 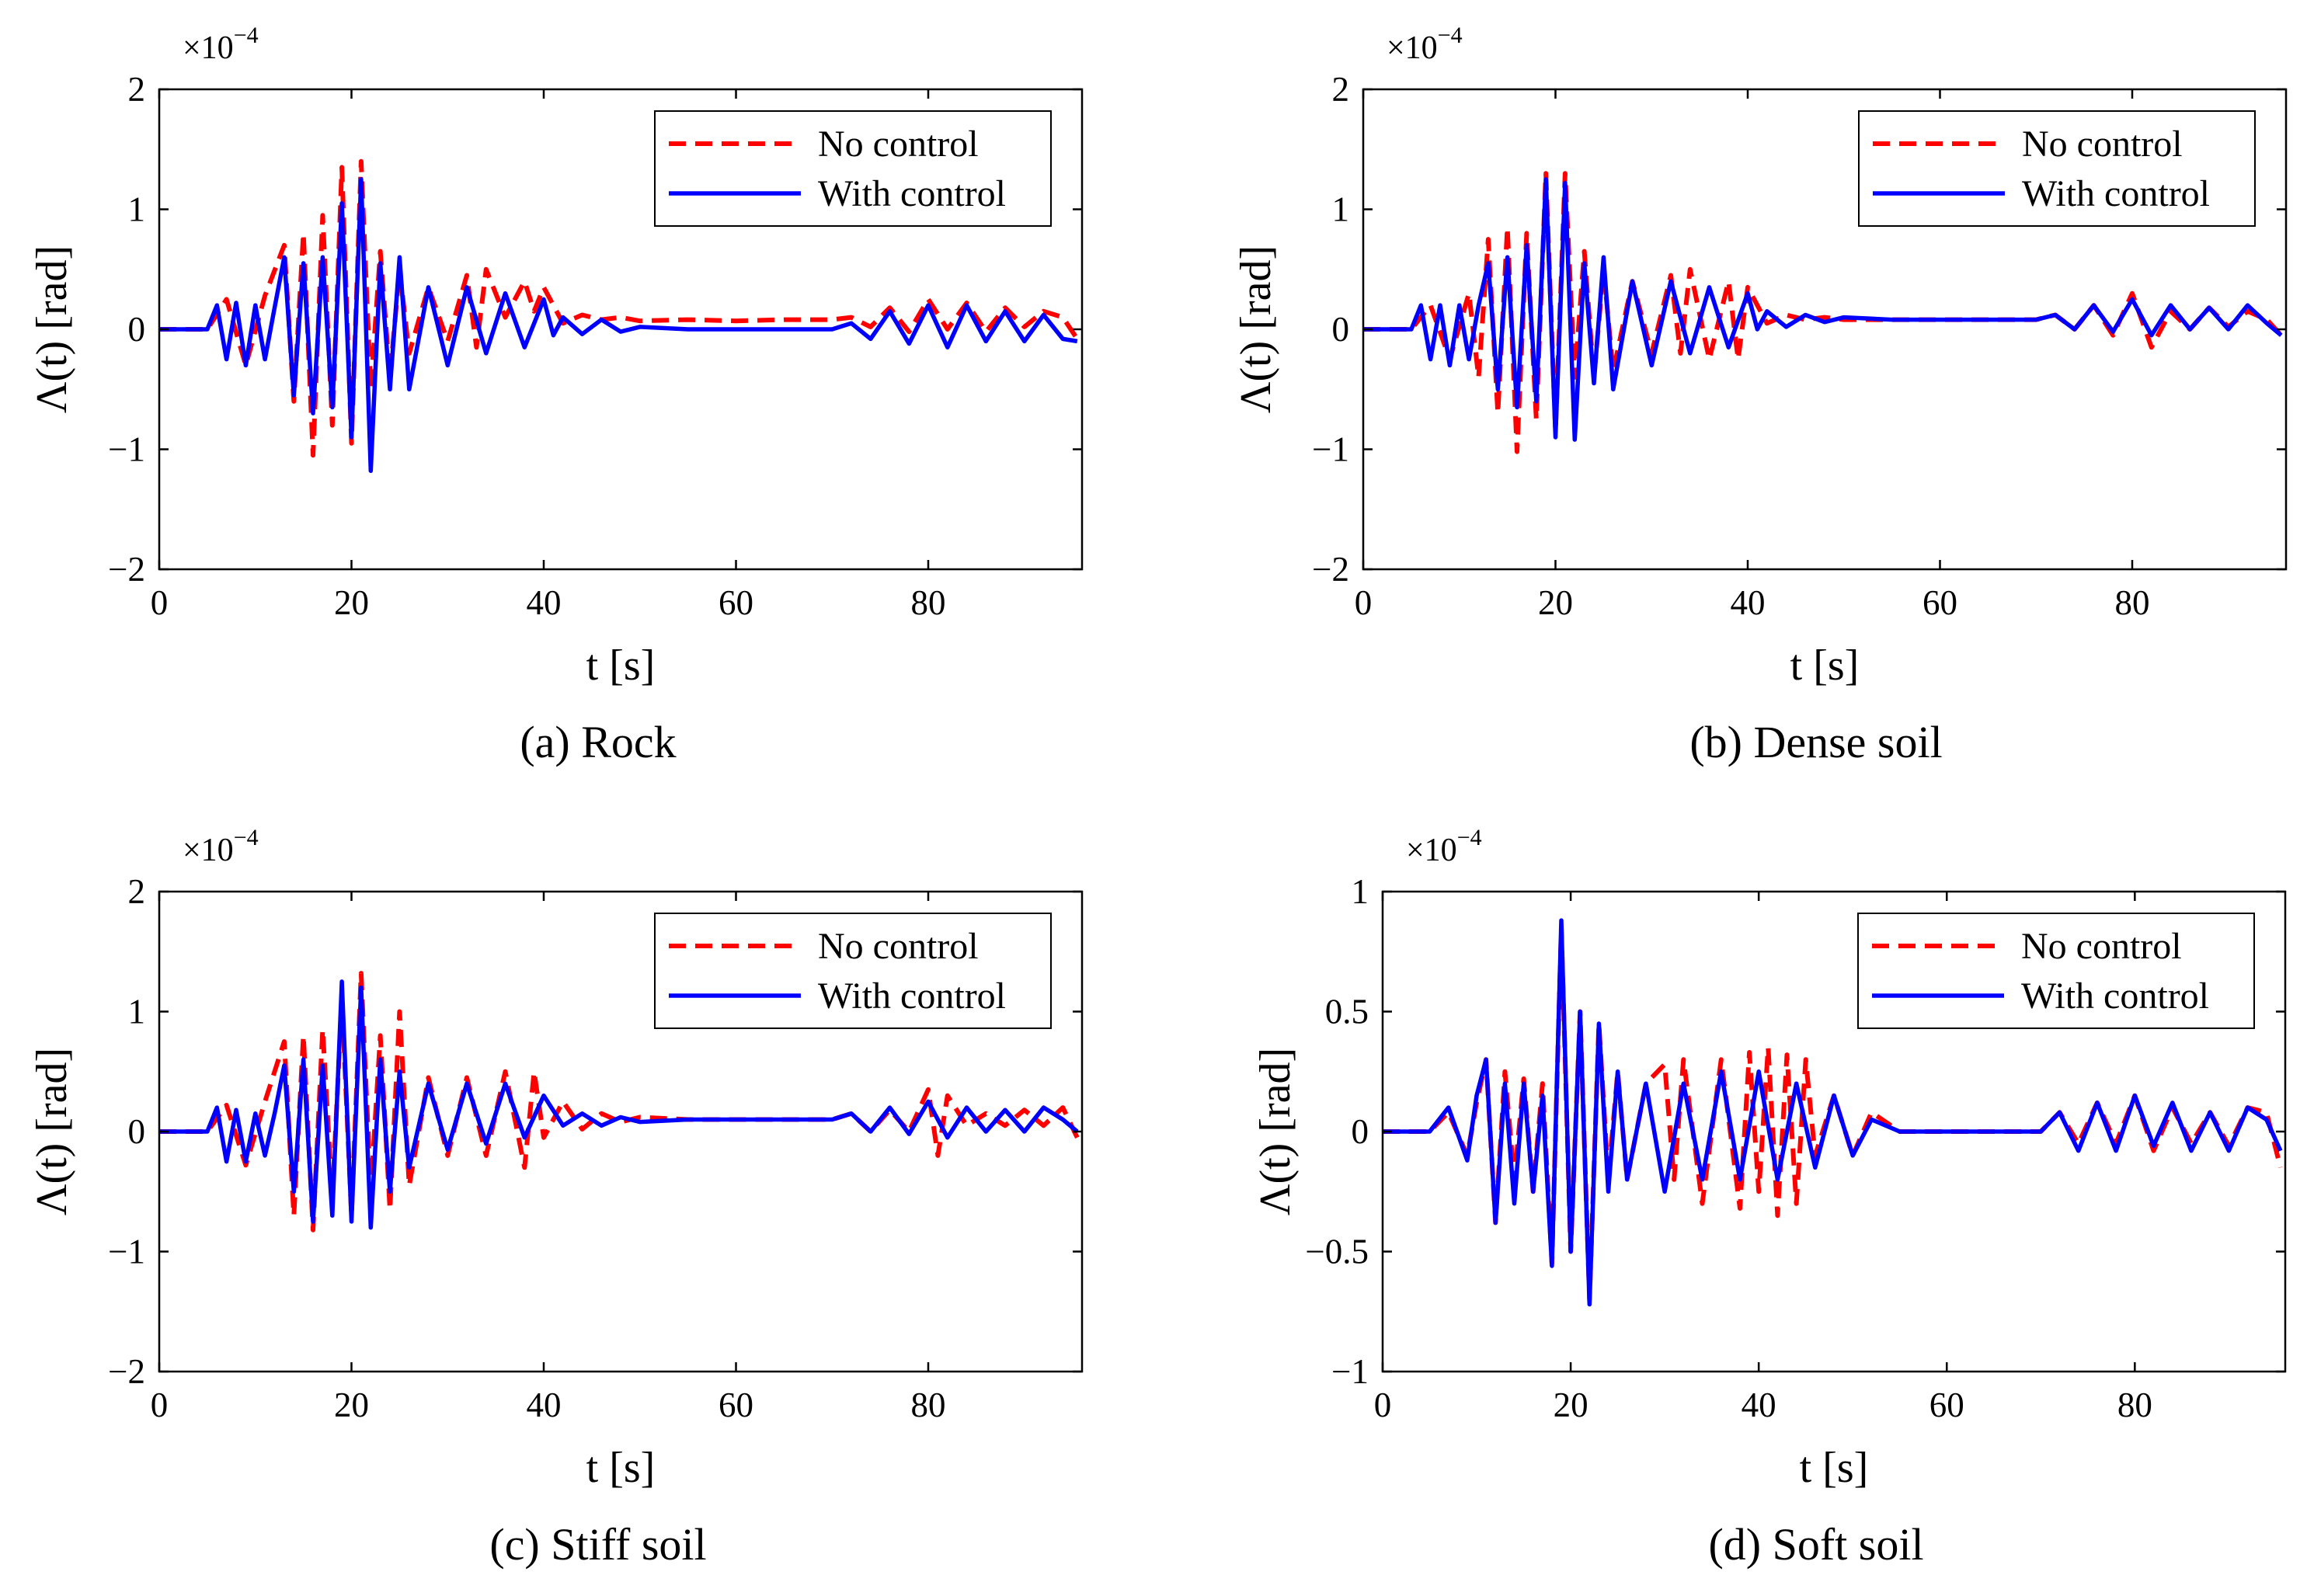 I want to click on panel-caption: (a) Rock, so click(x=598, y=742).